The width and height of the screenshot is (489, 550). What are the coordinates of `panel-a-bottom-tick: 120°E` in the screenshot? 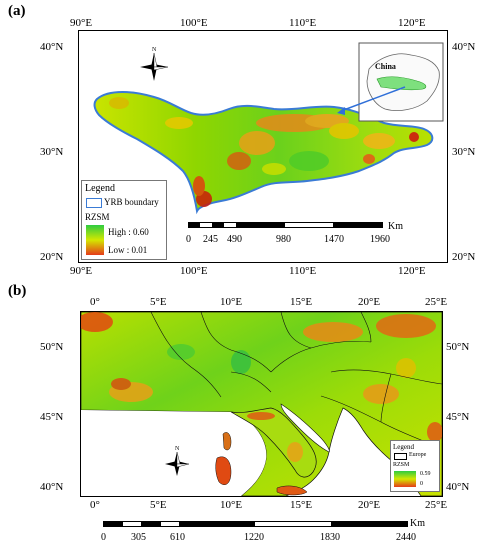 It's located at (412, 271).